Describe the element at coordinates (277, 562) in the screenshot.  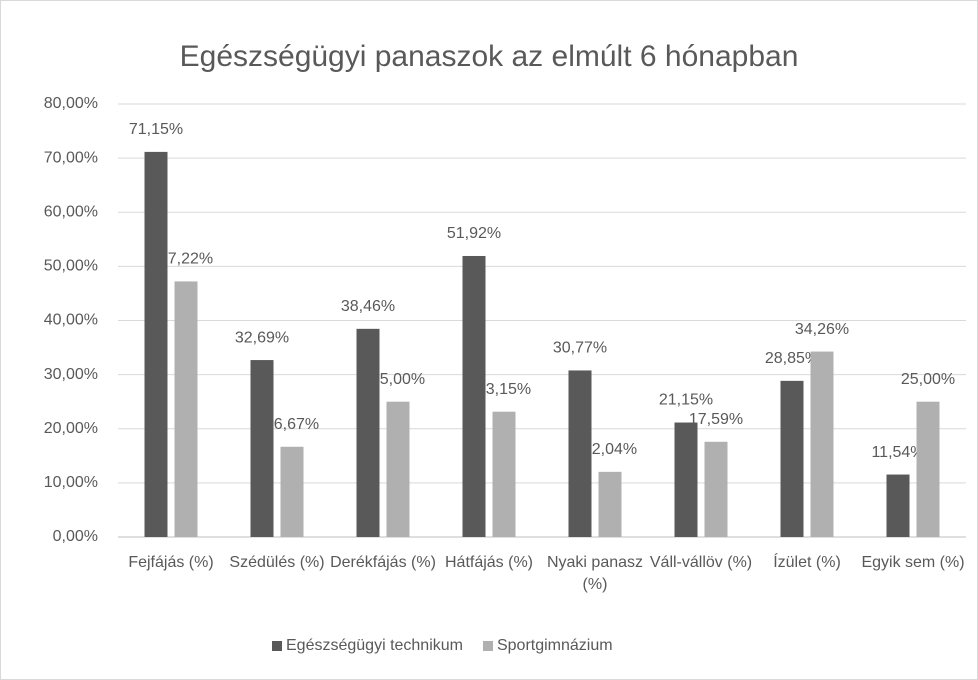
I see `x-tick-label: Szédülés (%)` at that location.